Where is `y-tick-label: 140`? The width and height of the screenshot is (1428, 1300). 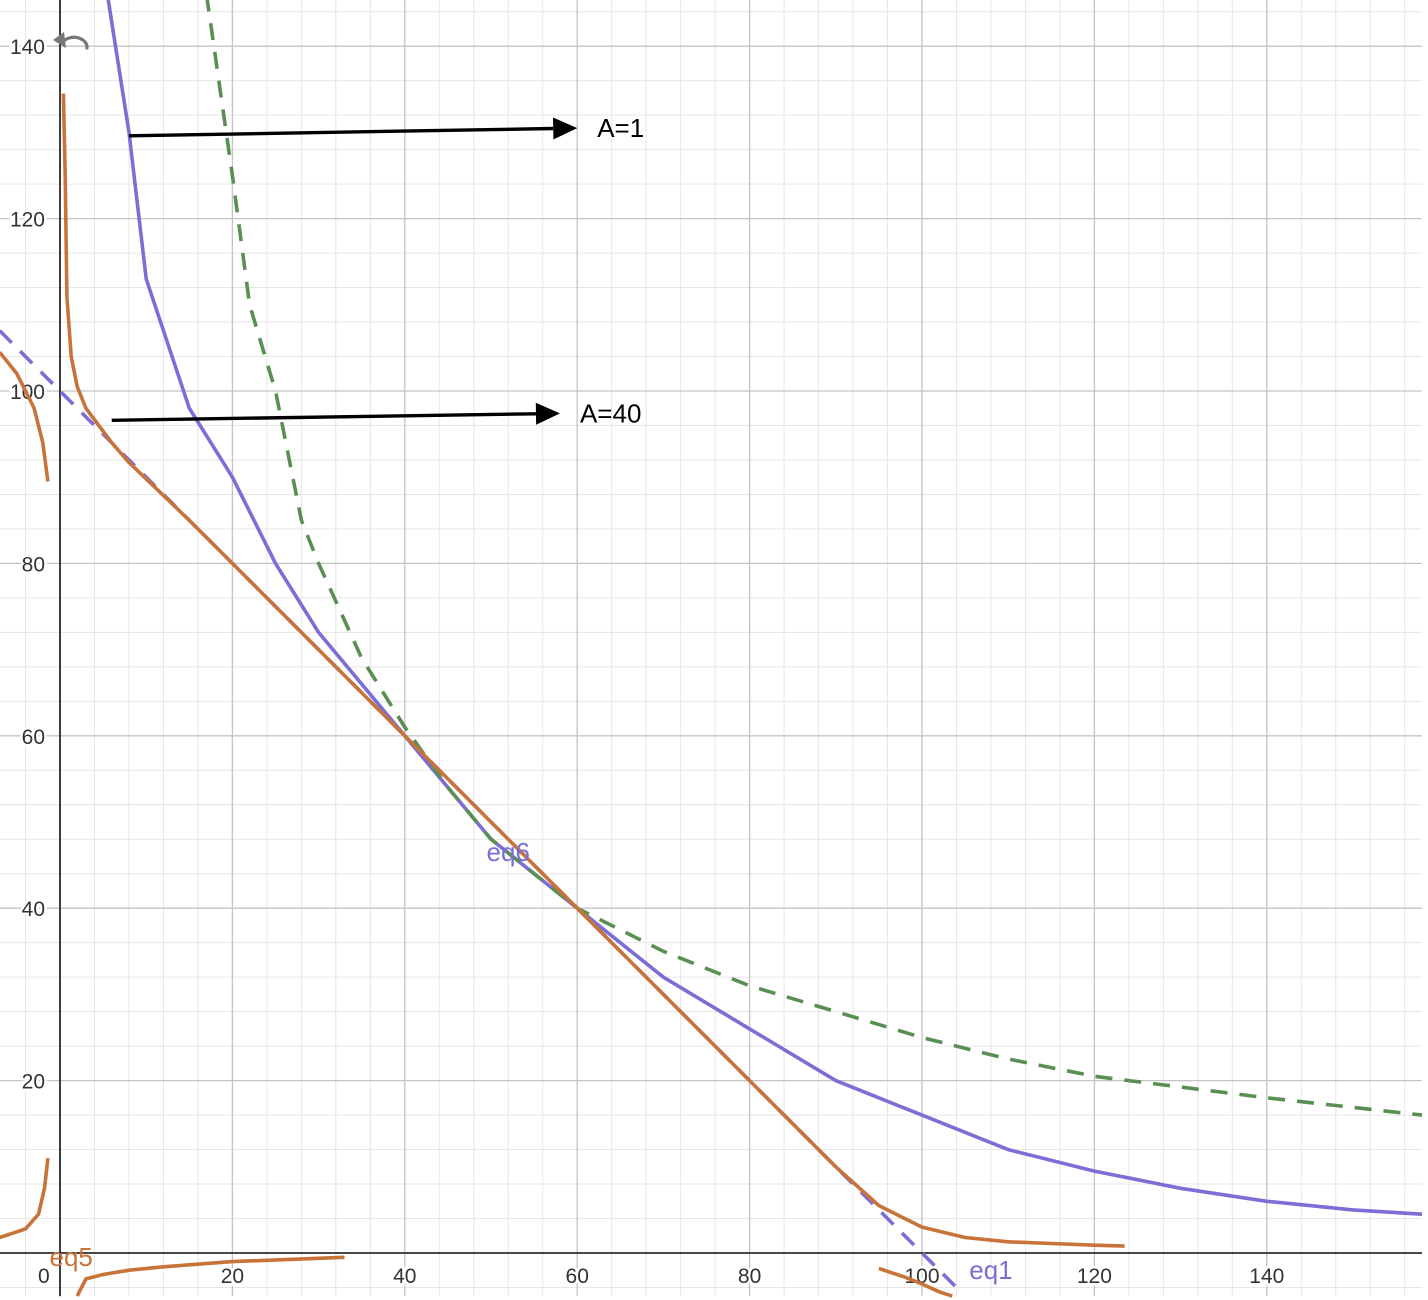
y-tick-label: 140 is located at coordinates (27, 47).